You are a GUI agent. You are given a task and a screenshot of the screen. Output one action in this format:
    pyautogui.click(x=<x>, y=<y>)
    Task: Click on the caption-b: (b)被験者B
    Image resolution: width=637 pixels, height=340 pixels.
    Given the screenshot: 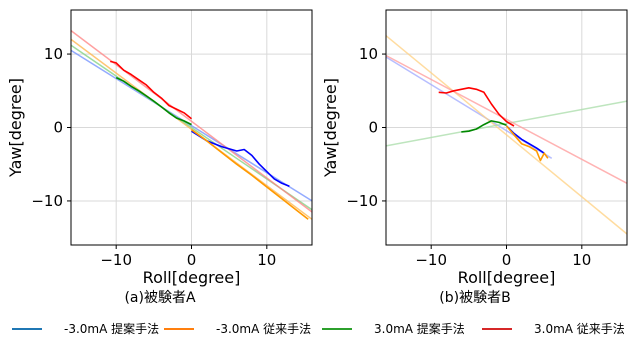 What is the action you would take?
    pyautogui.click(x=474, y=298)
    